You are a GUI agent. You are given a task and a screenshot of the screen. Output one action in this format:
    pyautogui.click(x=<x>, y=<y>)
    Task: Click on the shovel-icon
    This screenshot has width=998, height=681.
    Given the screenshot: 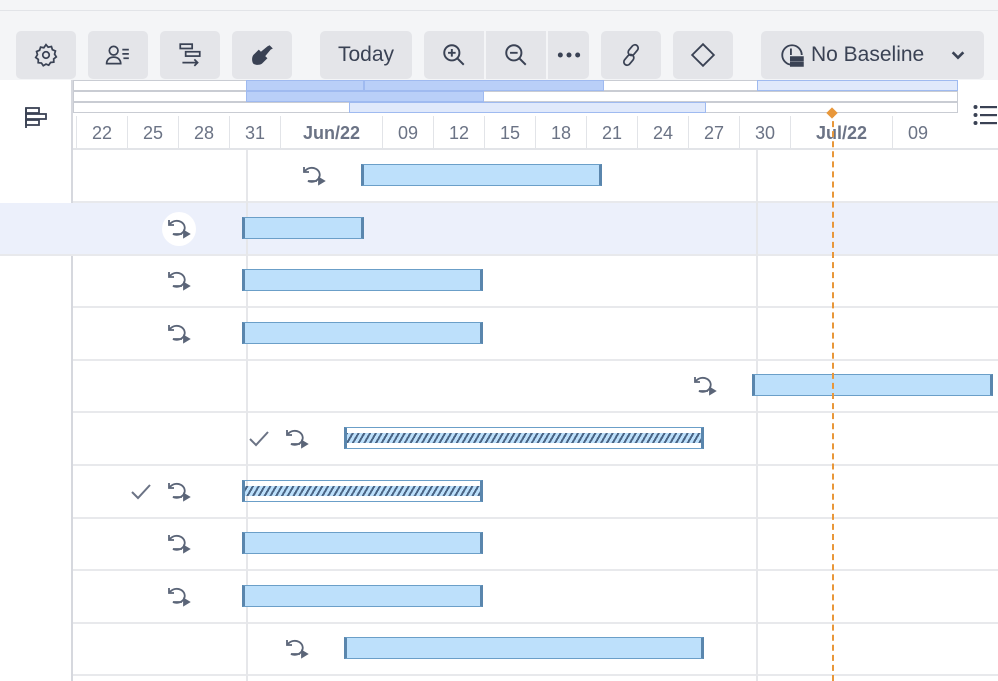 What is the action you would take?
    pyautogui.click(x=262, y=55)
    